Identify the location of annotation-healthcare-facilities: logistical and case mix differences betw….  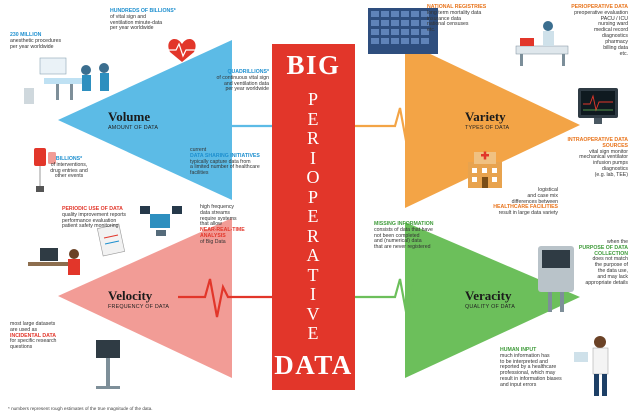
(525, 202).